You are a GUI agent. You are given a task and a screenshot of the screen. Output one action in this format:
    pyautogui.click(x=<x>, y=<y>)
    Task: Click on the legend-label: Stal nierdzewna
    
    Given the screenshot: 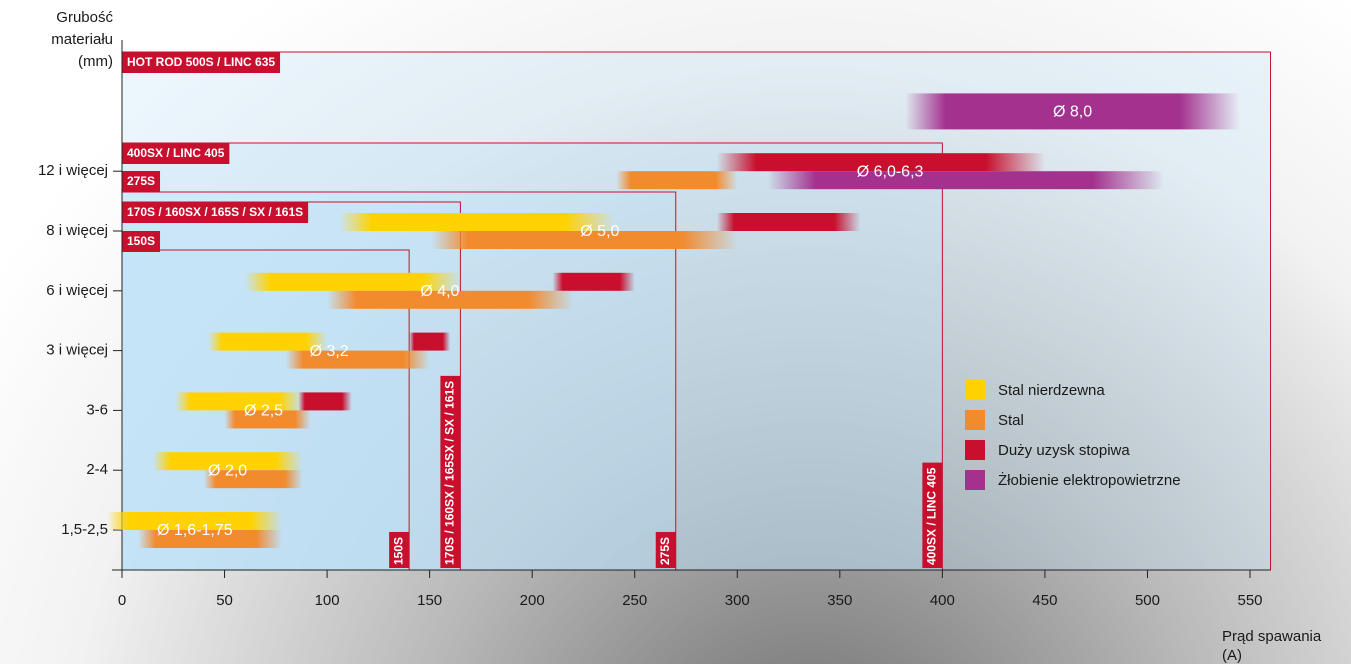 What is the action you would take?
    pyautogui.click(x=1051, y=390)
    